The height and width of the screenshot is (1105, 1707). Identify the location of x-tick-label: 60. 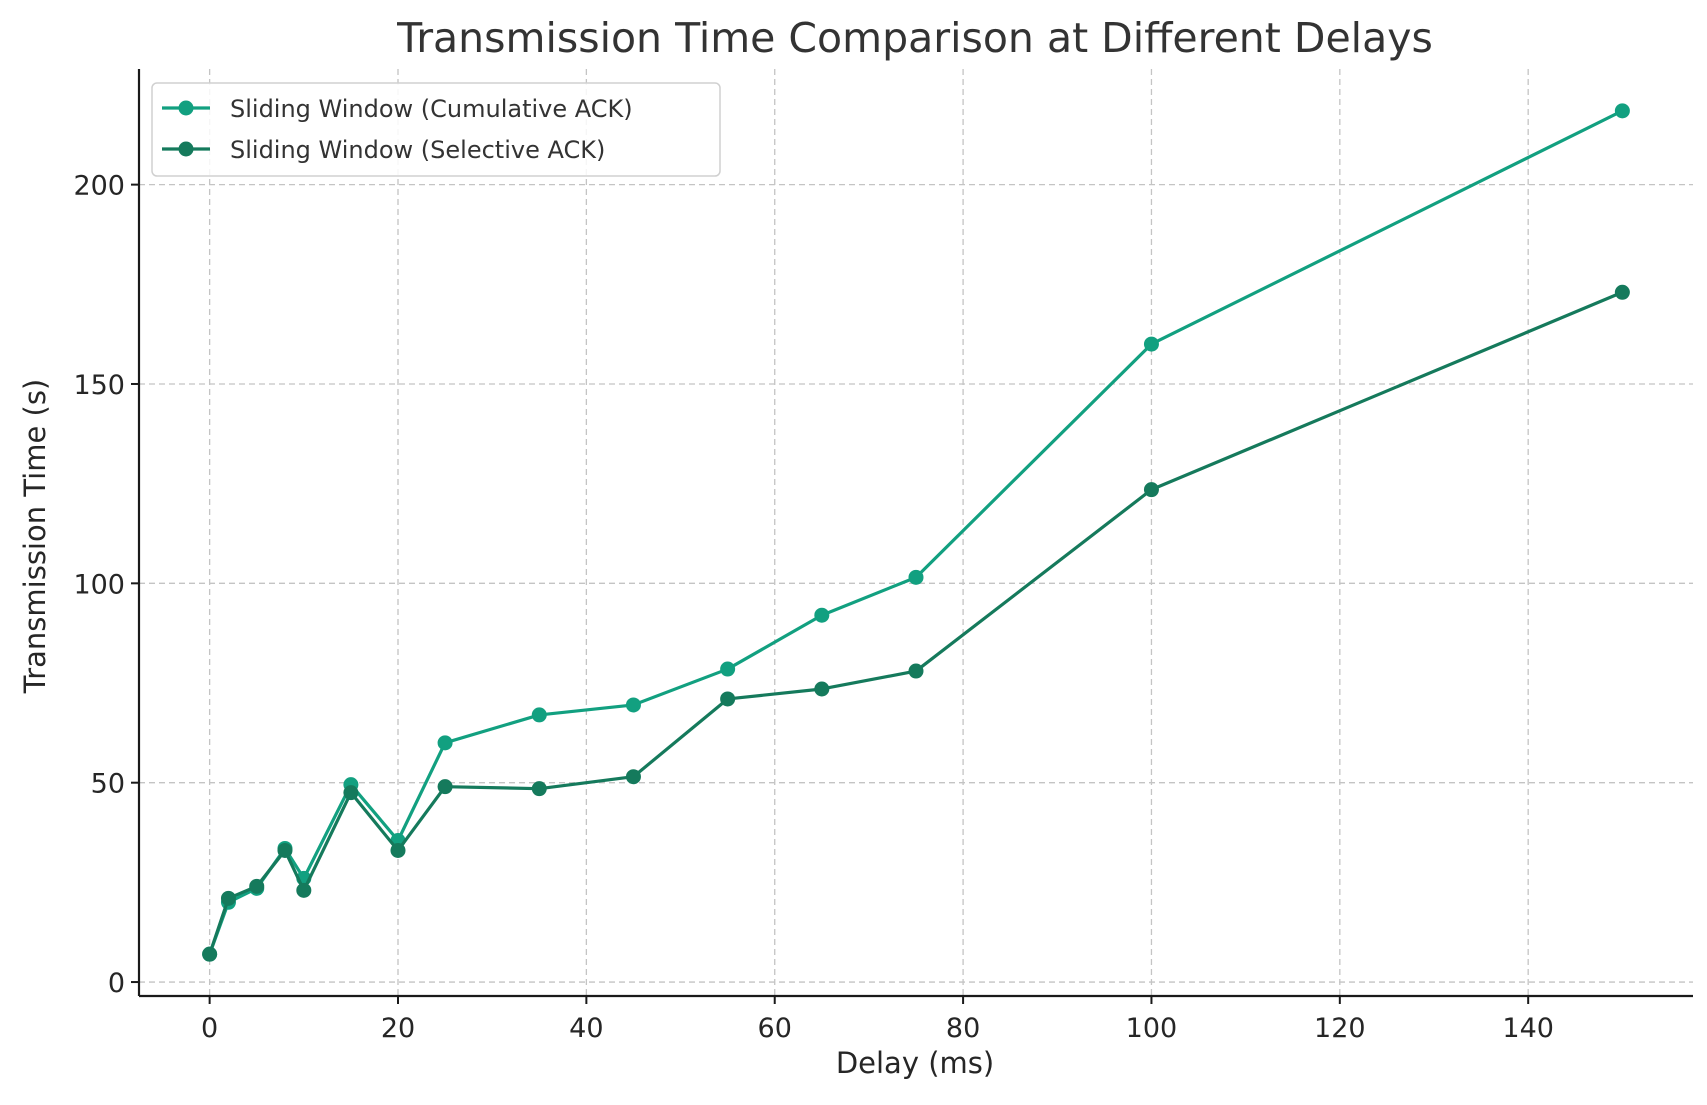
(775, 1028).